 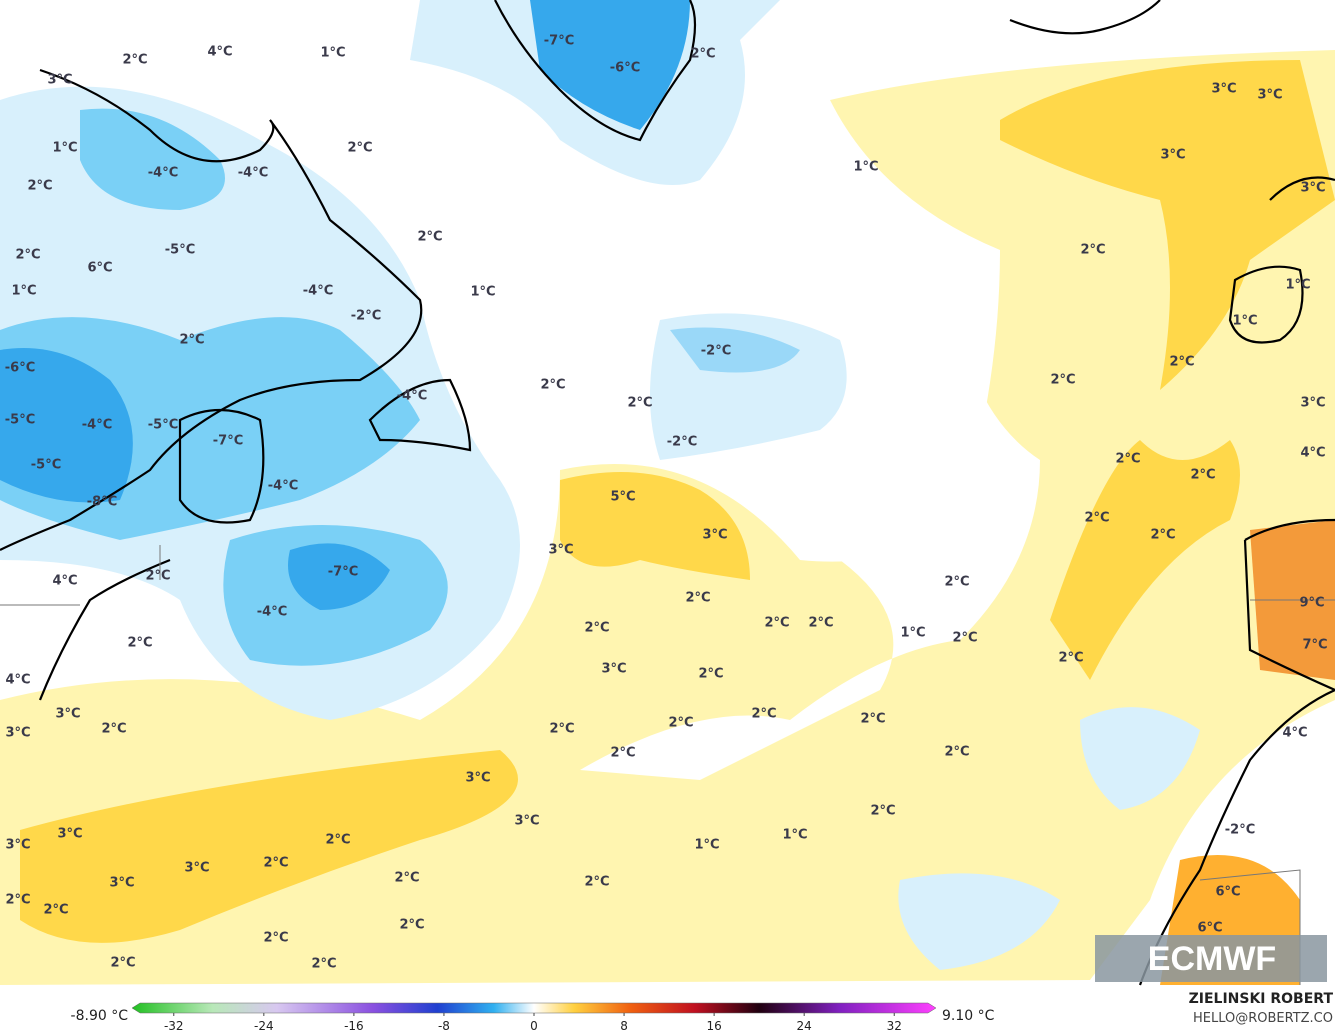 What do you see at coordinates (534, 1008) in the screenshot?
I see `colorbar-bar` at bounding box center [534, 1008].